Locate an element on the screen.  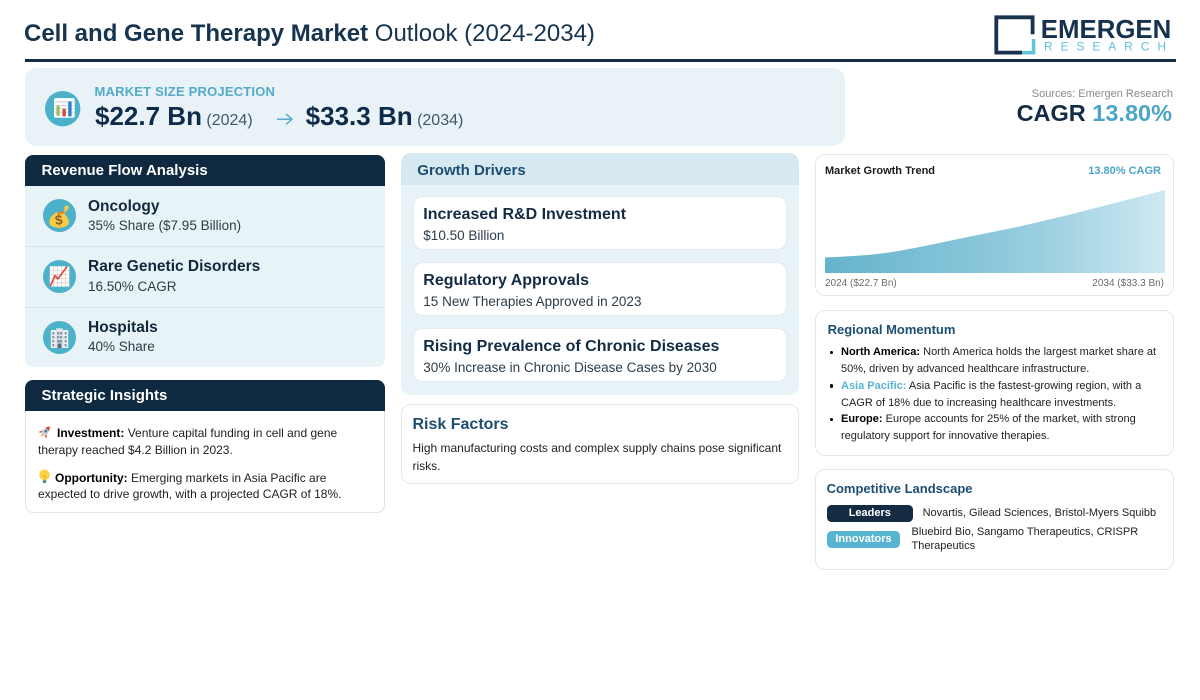
svg-text: RESEARCH is located at coordinates (1109, 46).